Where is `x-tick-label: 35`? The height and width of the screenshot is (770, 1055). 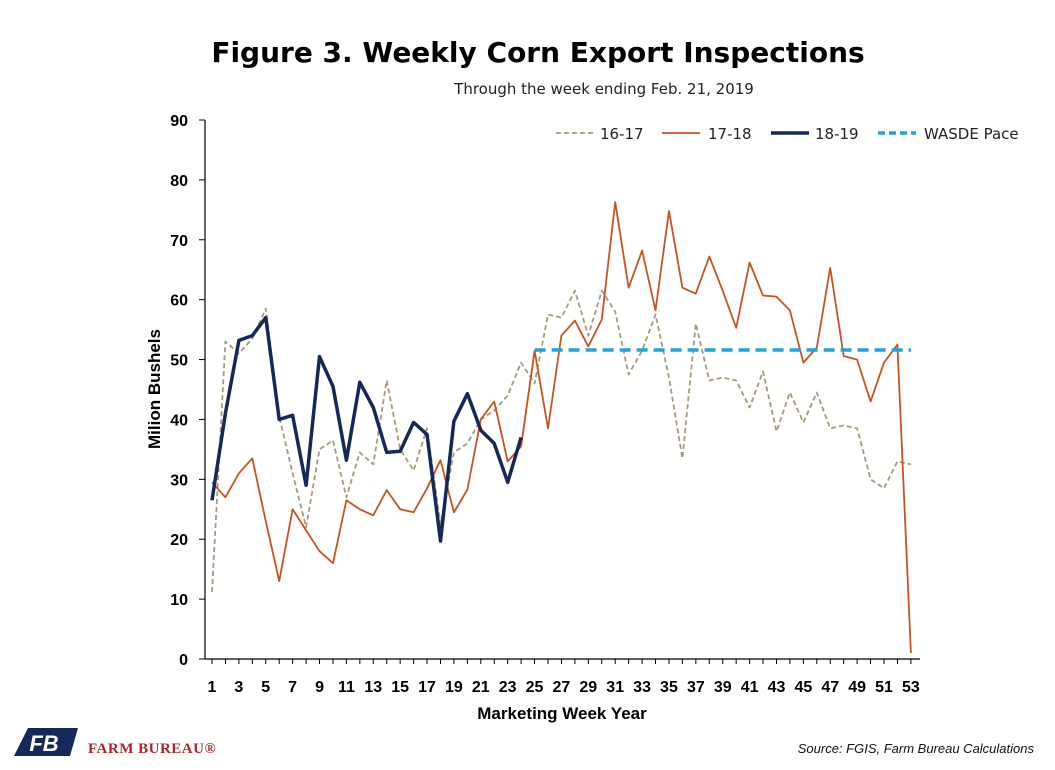 x-tick-label: 35 is located at coordinates (669, 687).